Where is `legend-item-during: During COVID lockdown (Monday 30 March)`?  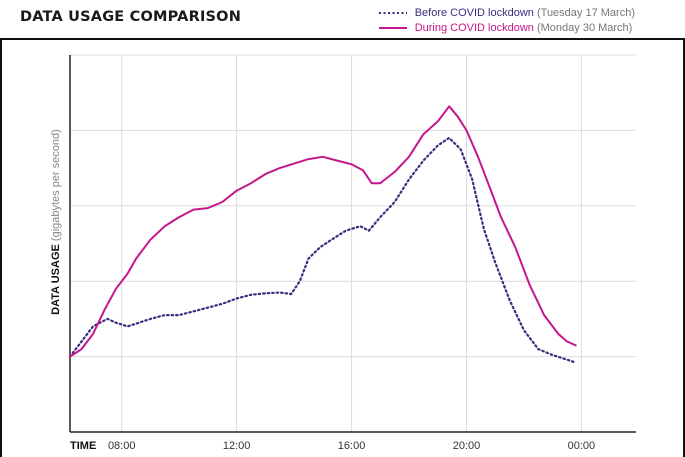 legend-item-during: During COVID lockdown (Monday 30 March) is located at coordinates (506, 27).